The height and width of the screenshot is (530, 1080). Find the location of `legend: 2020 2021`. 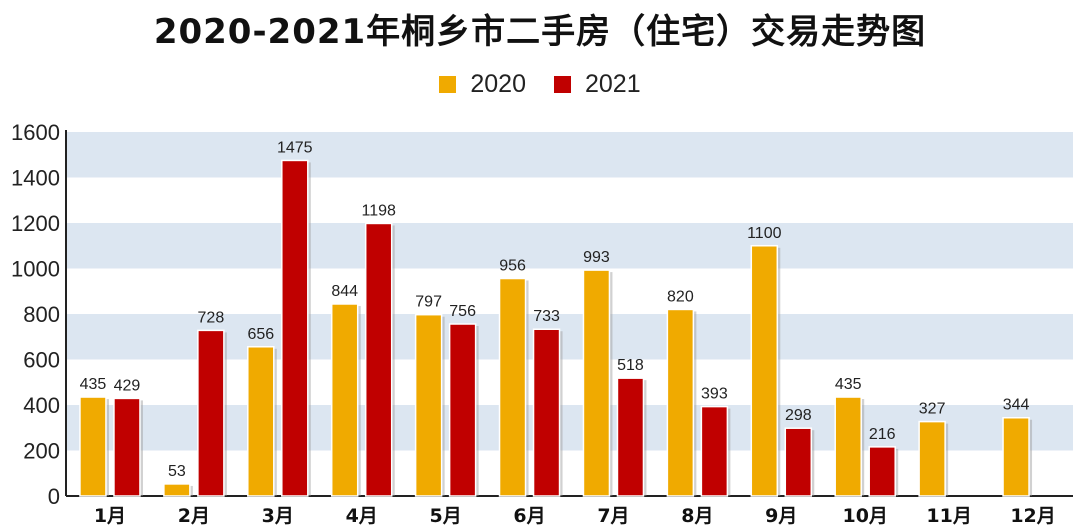

legend: 2020 2021 is located at coordinates (540, 84).